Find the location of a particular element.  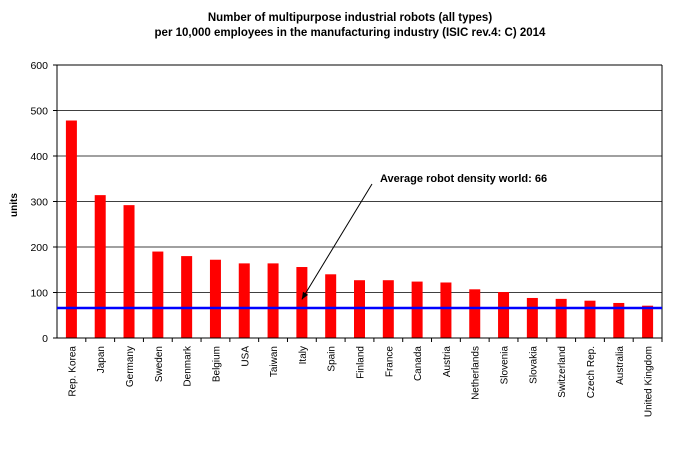

x-tick-label: Canada is located at coordinates (418, 363).